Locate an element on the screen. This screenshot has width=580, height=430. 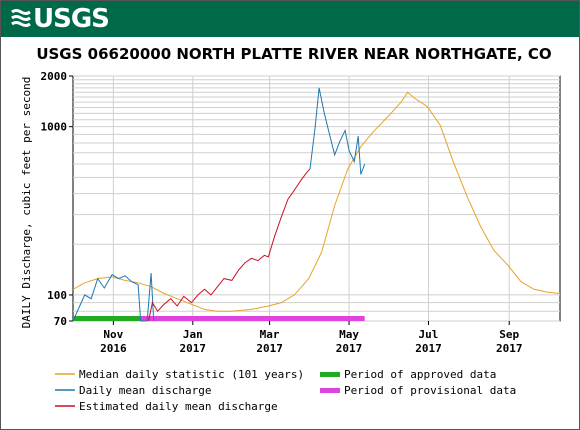
daily-mean-line is located at coordinates (113, 297).